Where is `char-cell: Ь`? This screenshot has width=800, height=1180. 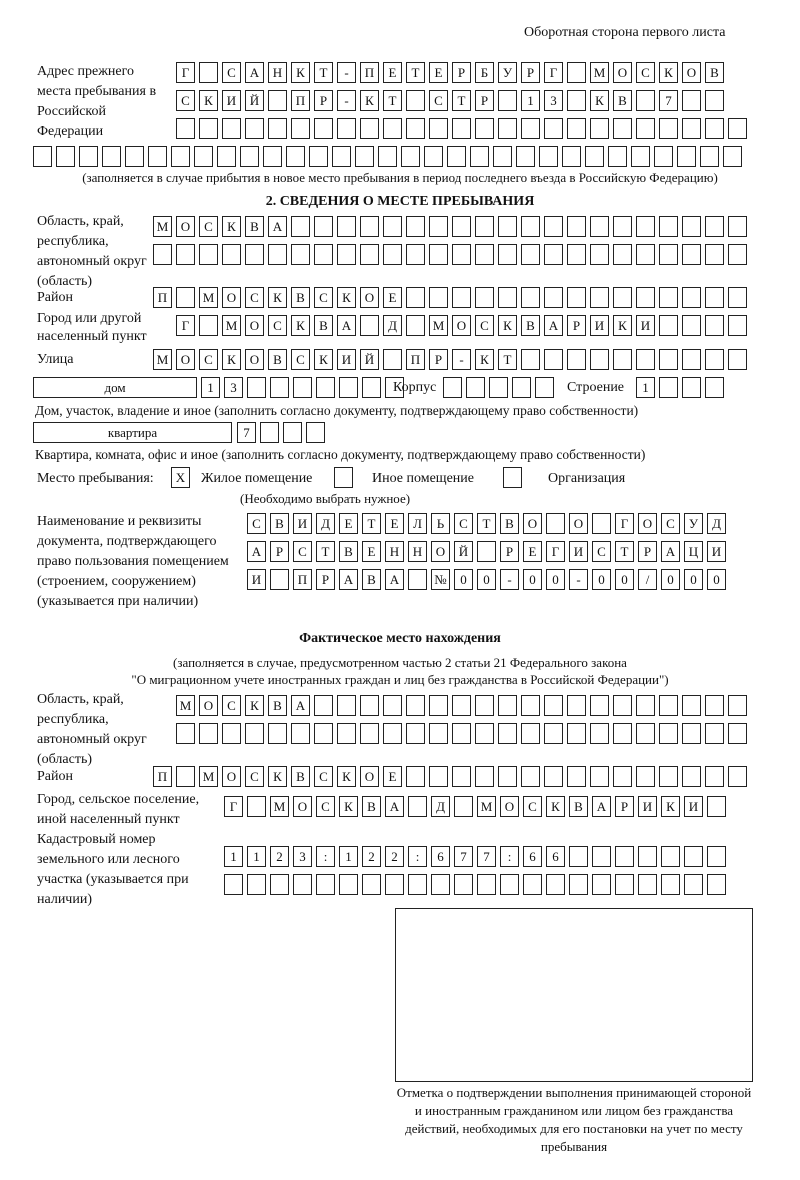 char-cell: Ь is located at coordinates (440, 523).